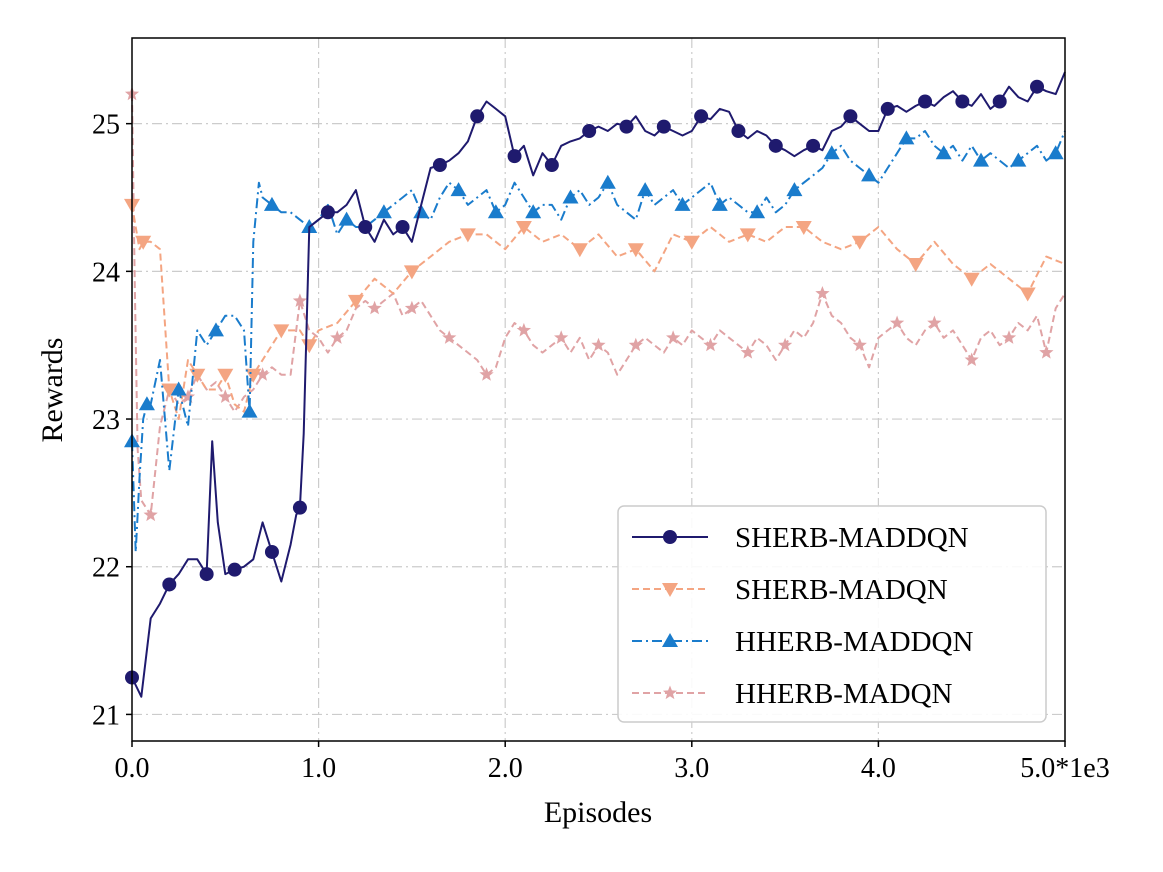  Describe the element at coordinates (106, 715) in the screenshot. I see `y-tick-label: 21` at that location.